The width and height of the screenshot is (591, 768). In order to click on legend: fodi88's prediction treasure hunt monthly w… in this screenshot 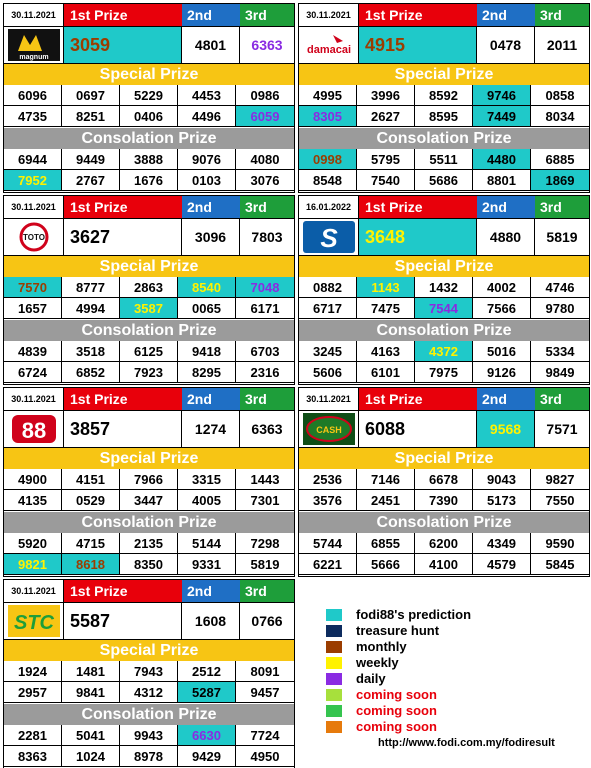, I will do `click(426, 671)`.